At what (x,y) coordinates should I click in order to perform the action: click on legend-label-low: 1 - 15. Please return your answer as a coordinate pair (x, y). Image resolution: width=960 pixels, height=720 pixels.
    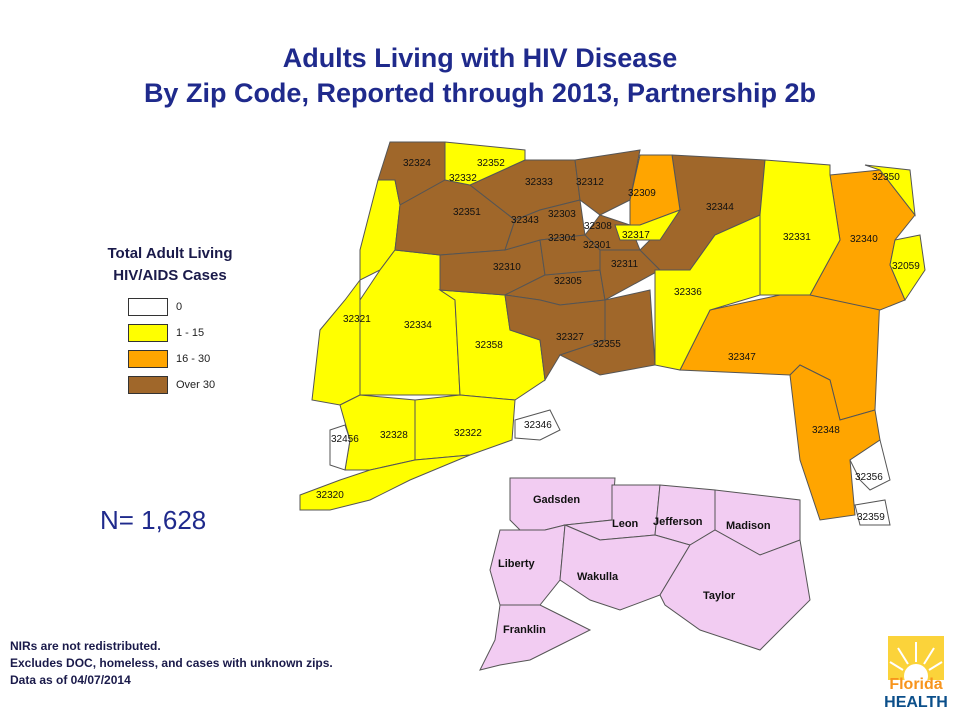
    Looking at the image, I should click on (190, 333).